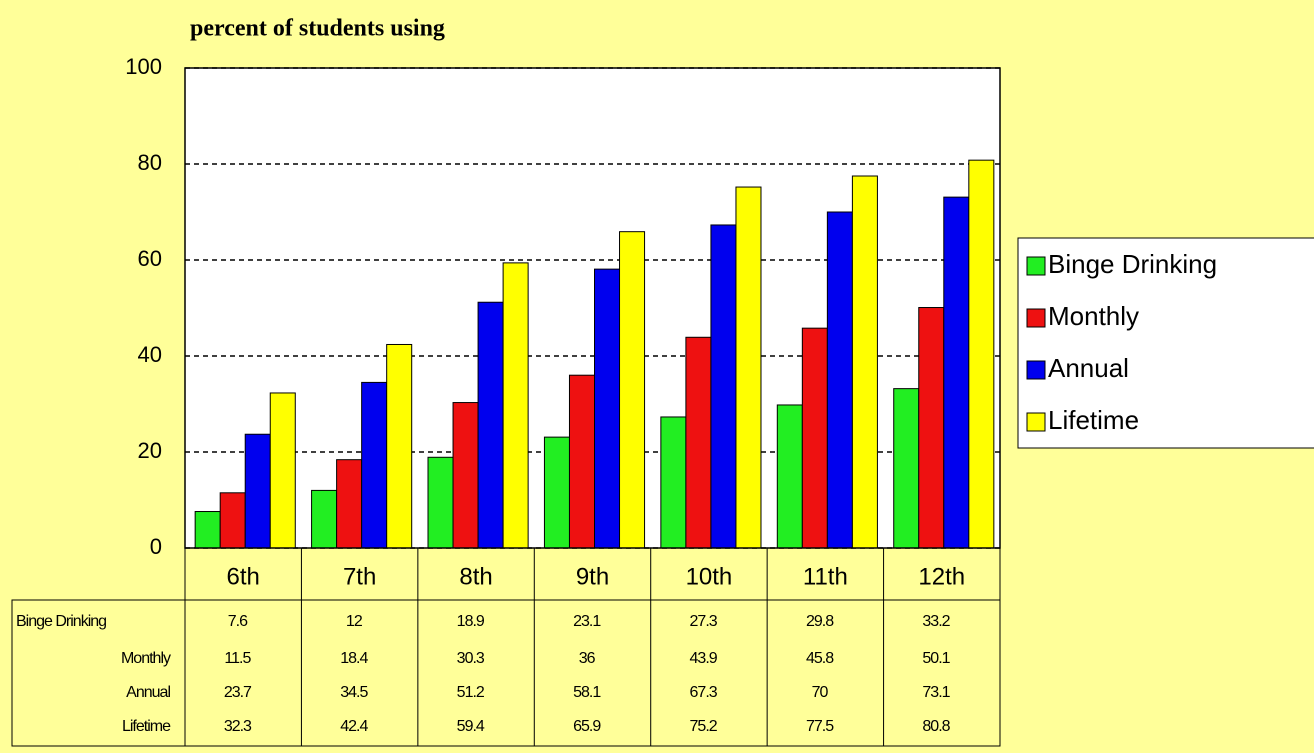  I want to click on x-tick-label: 6th, so click(243, 576).